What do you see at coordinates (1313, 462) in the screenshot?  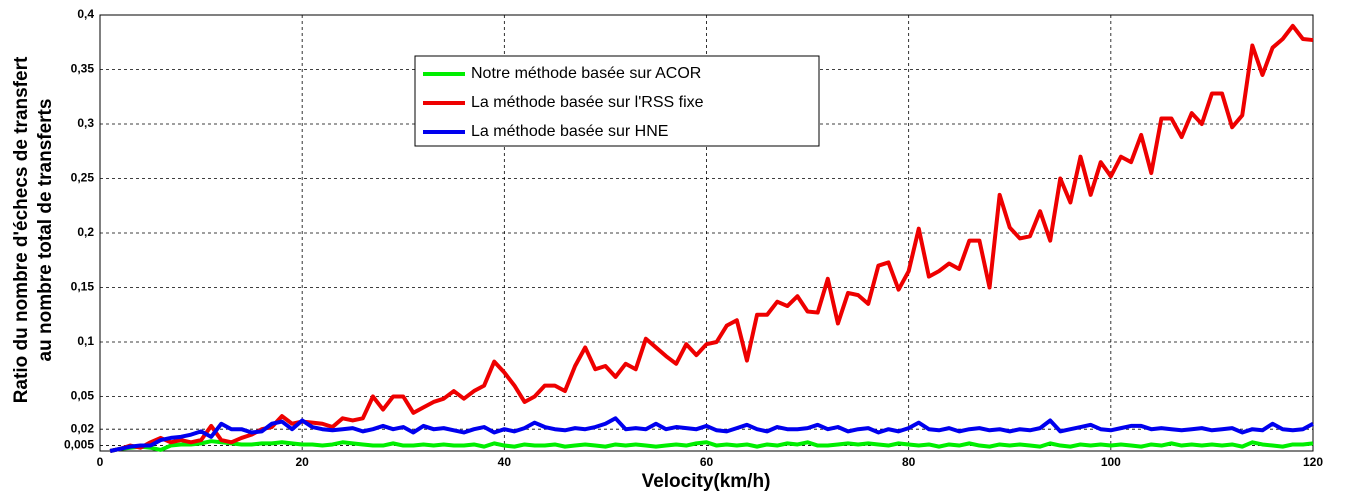 I see `x-tick-label: 120` at bounding box center [1313, 462].